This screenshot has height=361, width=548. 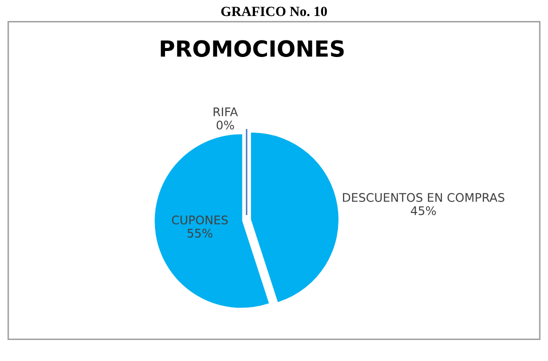 I want to click on text: 0%, so click(x=225, y=125).